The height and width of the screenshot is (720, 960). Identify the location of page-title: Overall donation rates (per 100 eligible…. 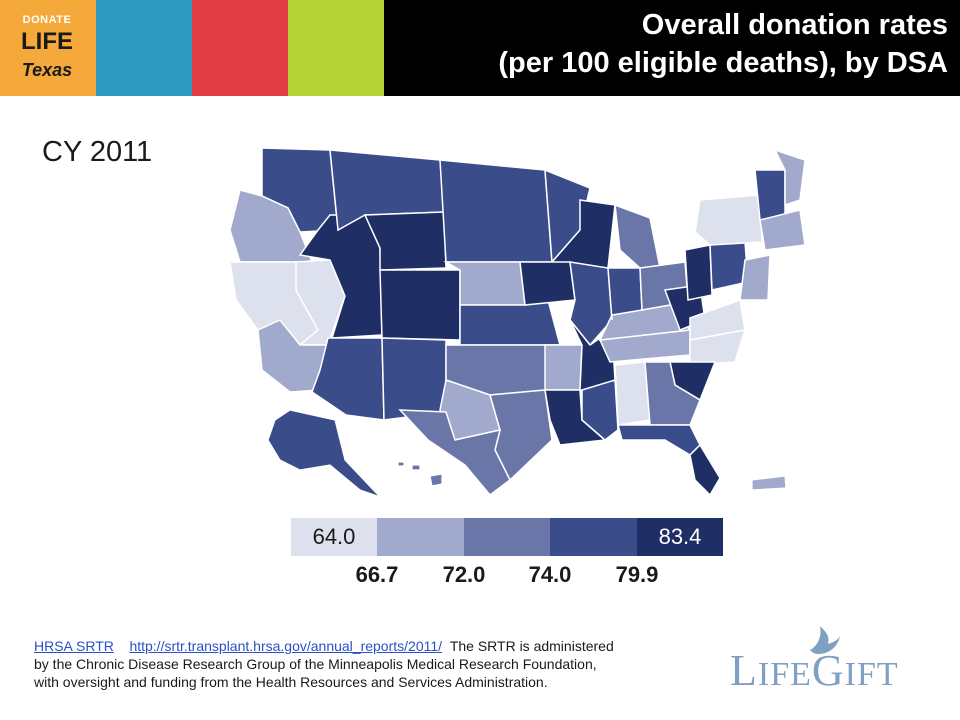
(668, 44).